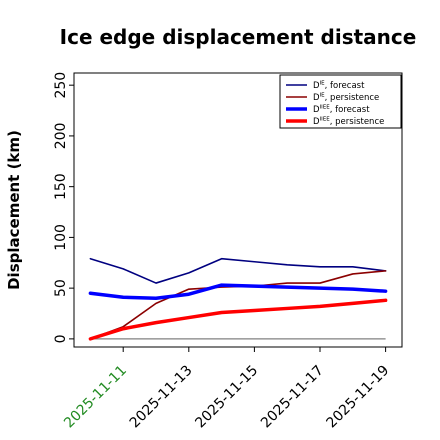  Describe the element at coordinates (61, 288) in the screenshot. I see `y-tick-label: 50` at that location.